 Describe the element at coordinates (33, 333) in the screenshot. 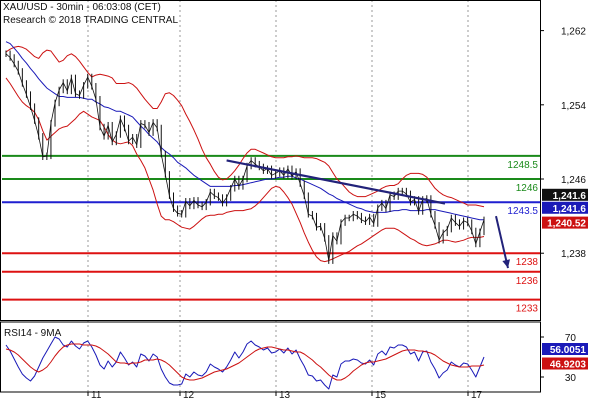

I see `rsi-panel-title: RSI14 - 9MA` at that location.